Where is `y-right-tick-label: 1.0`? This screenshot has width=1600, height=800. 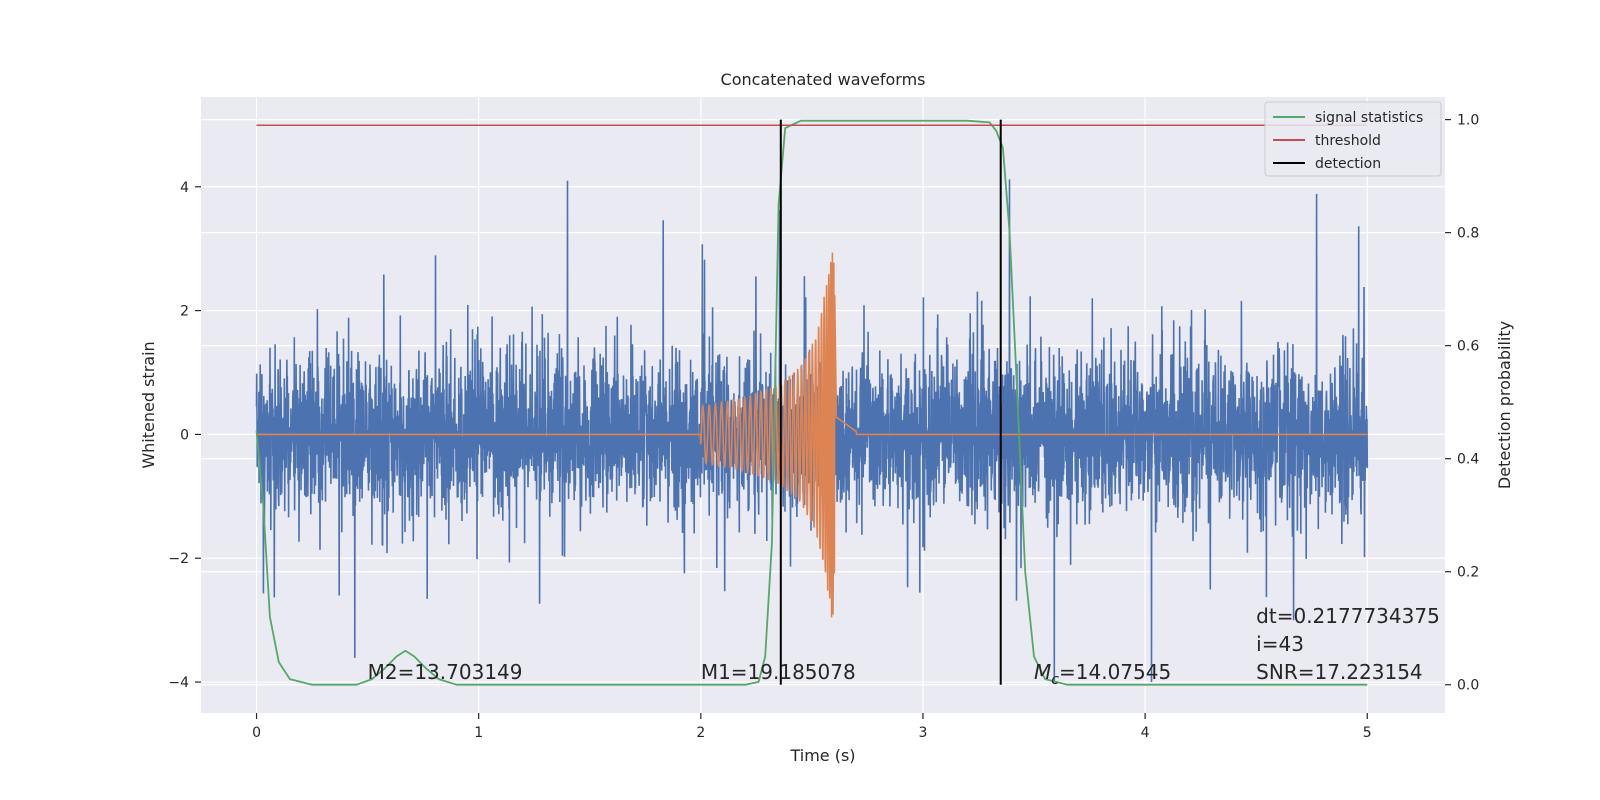
y-right-tick-label: 1.0 is located at coordinates (1468, 121).